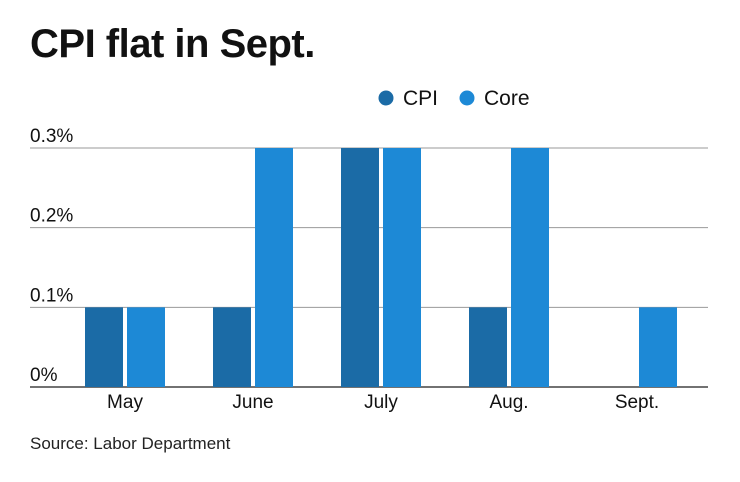  I want to click on legend-label-core: Core, so click(507, 98).